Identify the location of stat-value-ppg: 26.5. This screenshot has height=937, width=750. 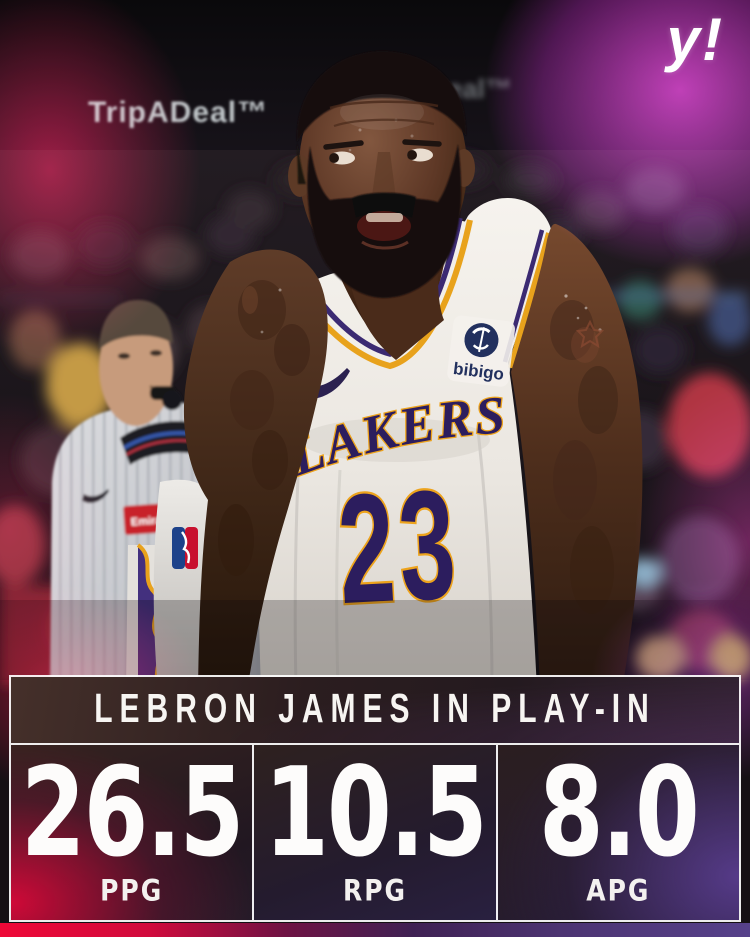
(132, 813).